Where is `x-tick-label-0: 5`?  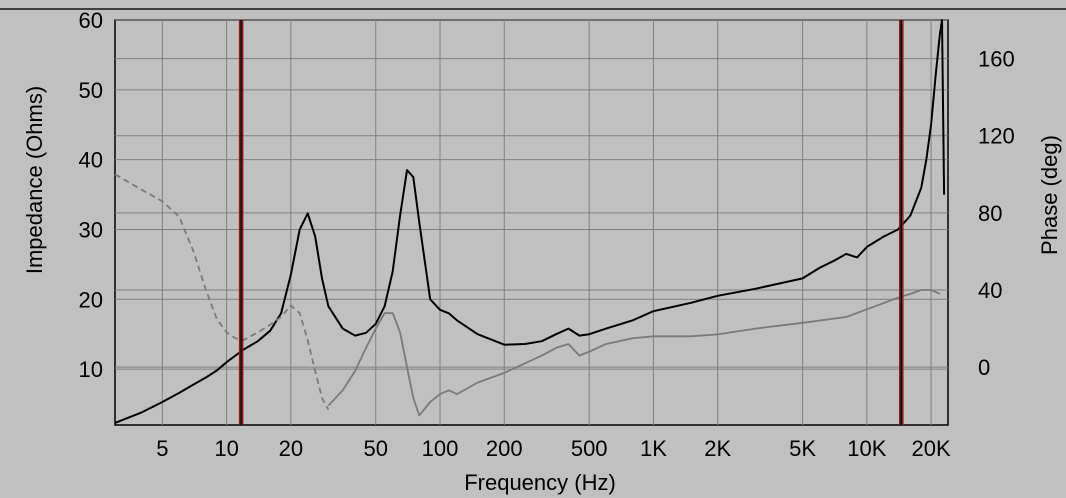
x-tick-label-0: 5 is located at coordinates (162, 448).